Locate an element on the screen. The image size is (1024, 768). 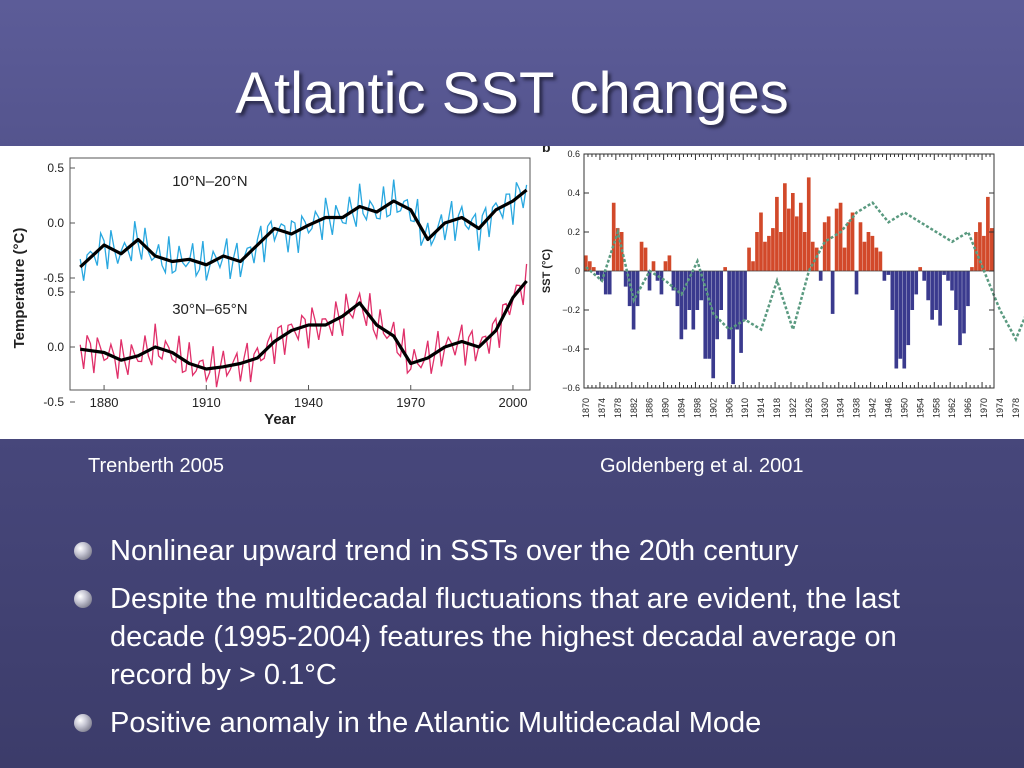
x-tick-label: 1914 is located at coordinates (761, 408).